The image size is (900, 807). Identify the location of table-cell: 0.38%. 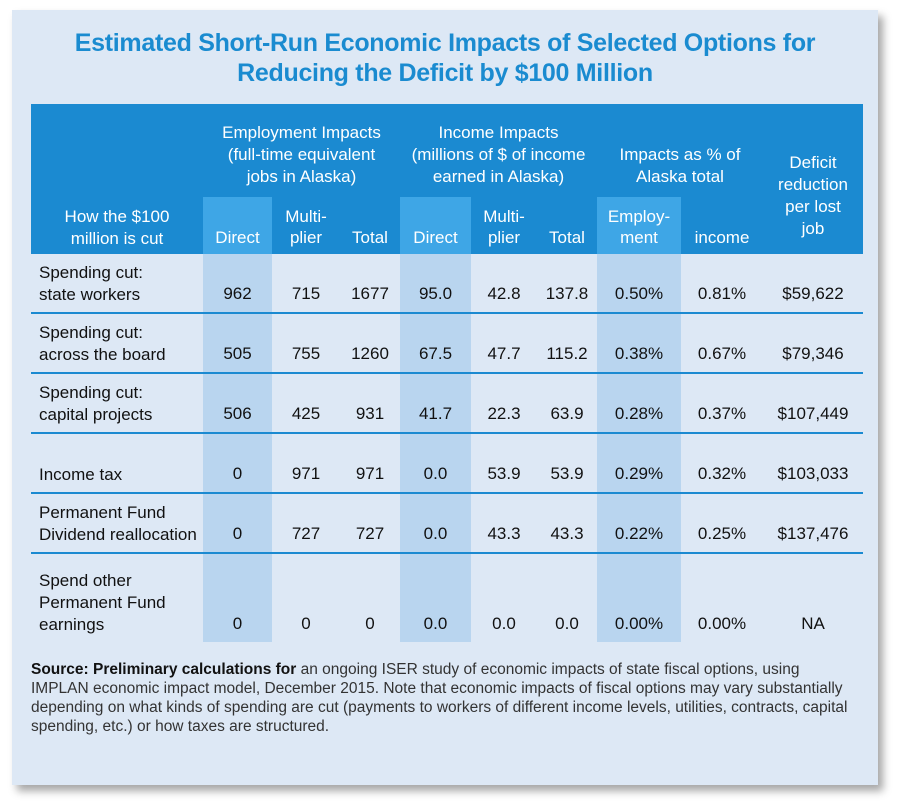
(639, 353).